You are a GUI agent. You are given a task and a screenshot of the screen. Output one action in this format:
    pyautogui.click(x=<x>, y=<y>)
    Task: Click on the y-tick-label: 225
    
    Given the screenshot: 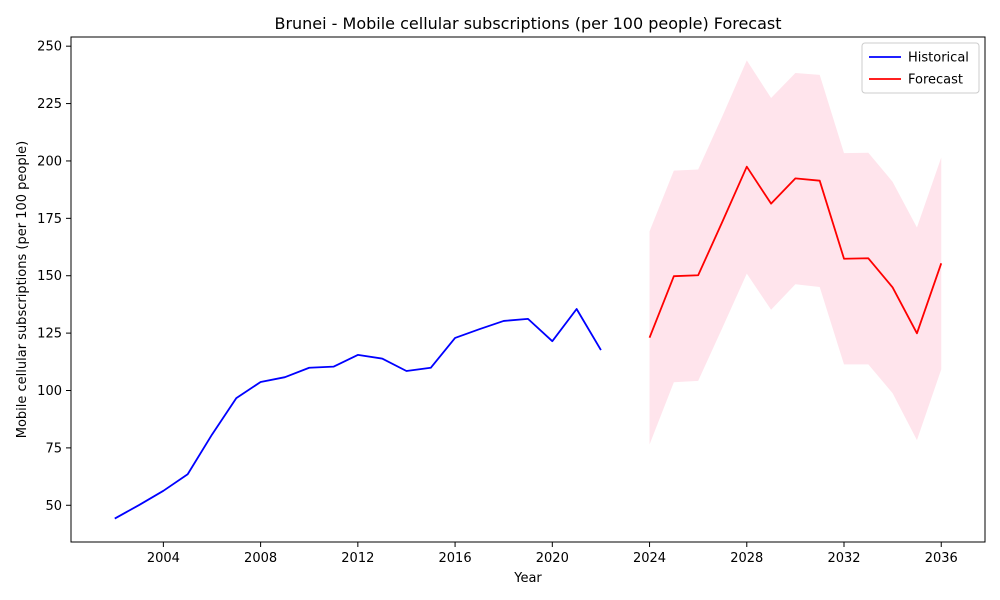 What is the action you would take?
    pyautogui.click(x=49, y=104)
    